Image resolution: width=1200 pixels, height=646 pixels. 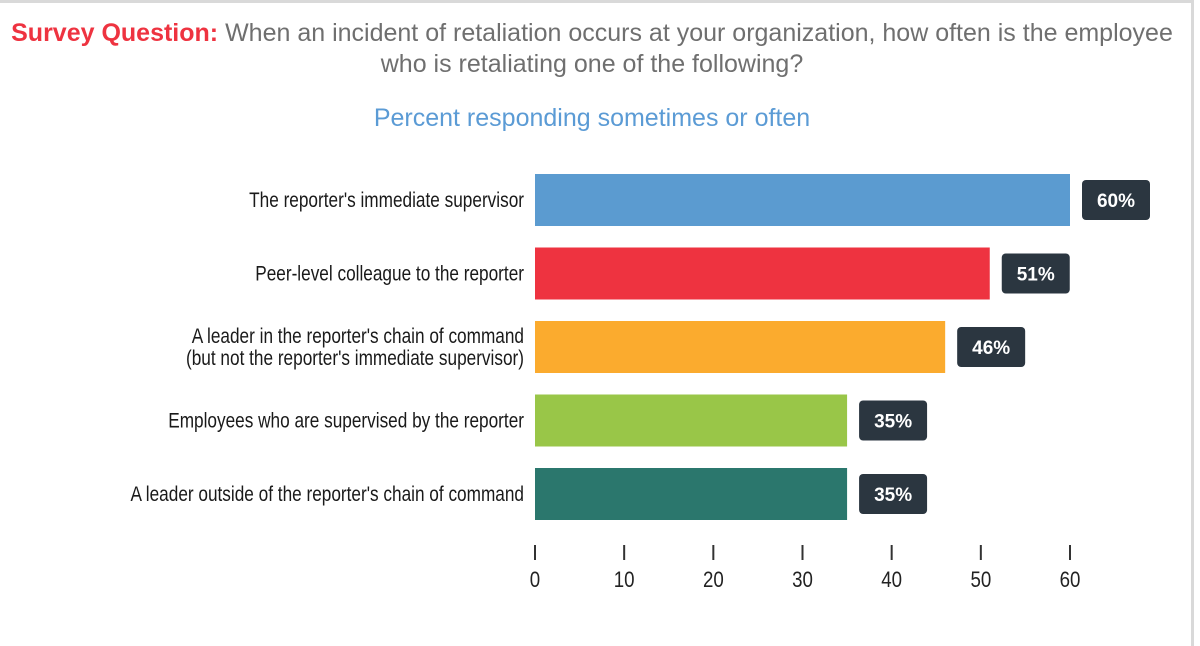 I want to click on x-tick-label: 40, so click(x=891, y=581).